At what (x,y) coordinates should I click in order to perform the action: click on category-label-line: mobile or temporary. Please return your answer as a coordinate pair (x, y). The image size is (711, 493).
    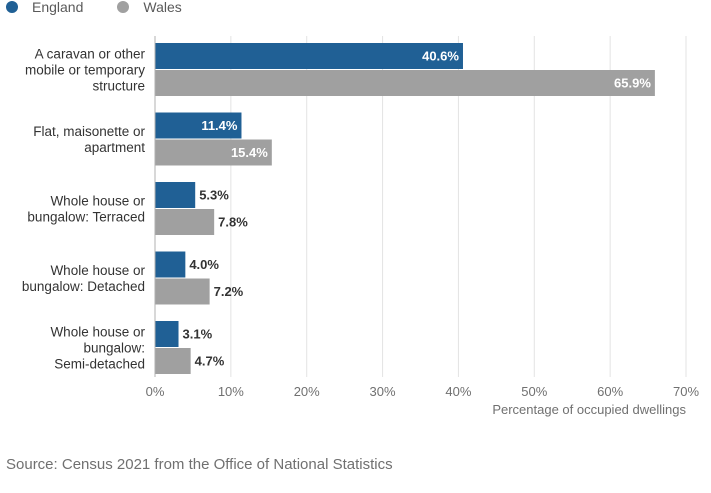
    Looking at the image, I should click on (85, 70).